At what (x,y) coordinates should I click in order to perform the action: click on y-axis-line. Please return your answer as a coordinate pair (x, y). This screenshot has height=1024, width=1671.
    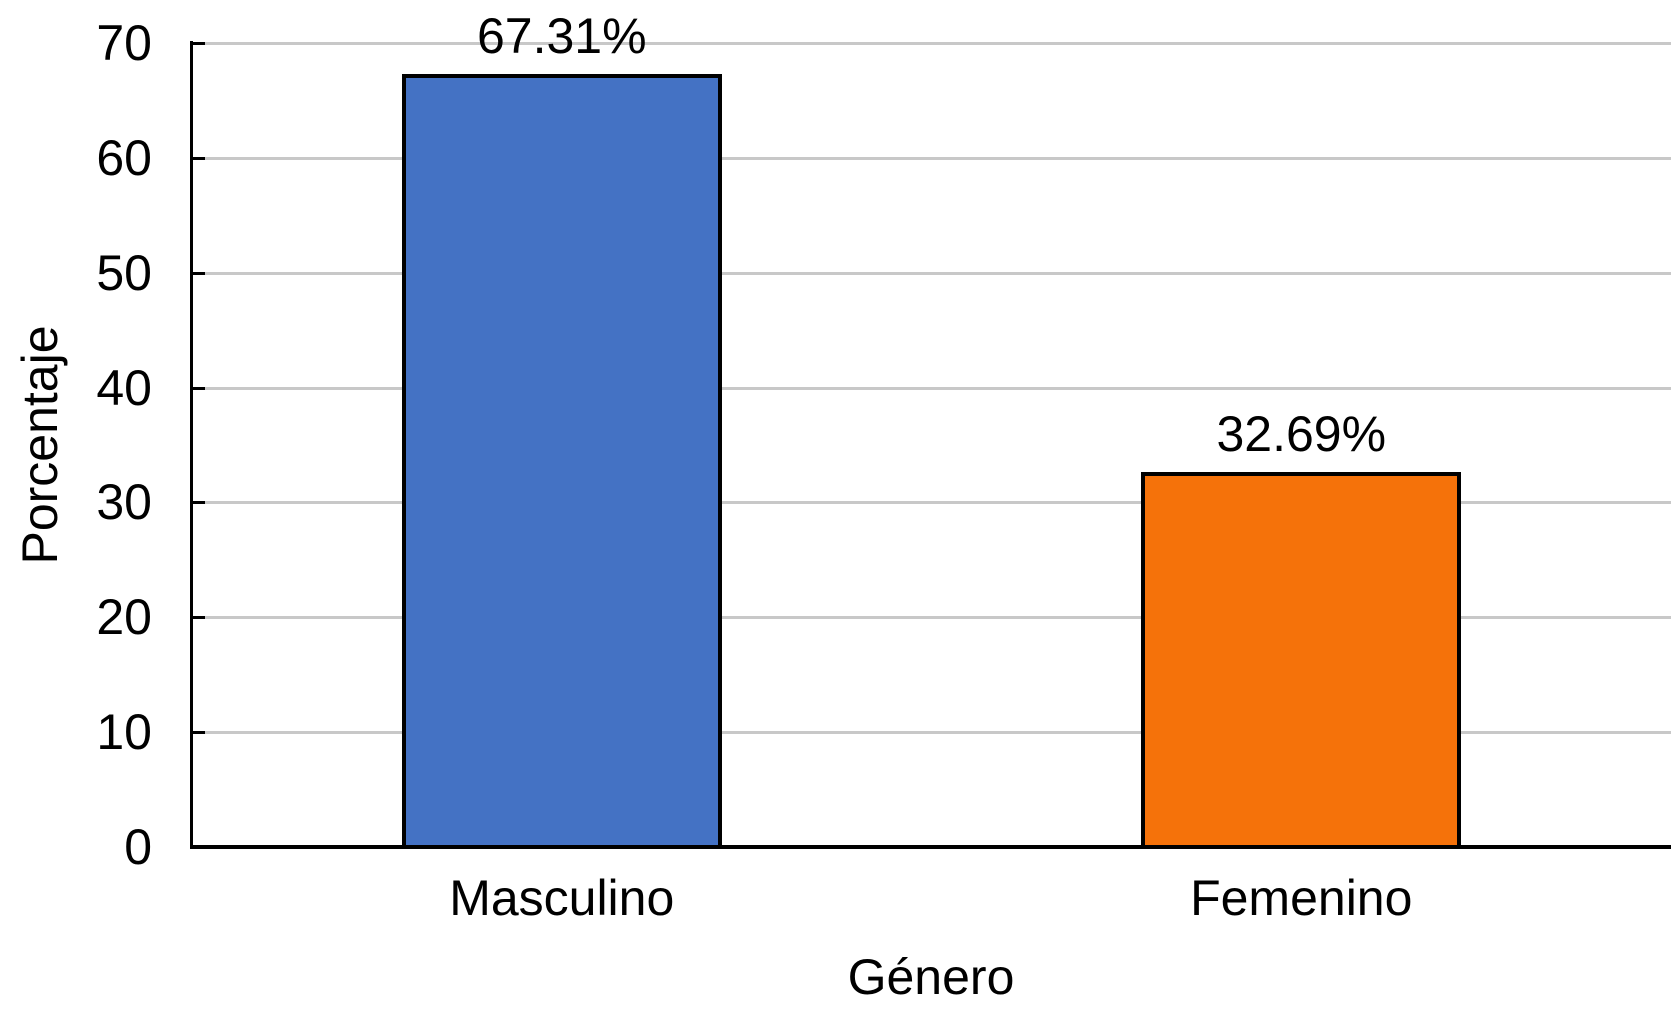
    Looking at the image, I should click on (191, 444).